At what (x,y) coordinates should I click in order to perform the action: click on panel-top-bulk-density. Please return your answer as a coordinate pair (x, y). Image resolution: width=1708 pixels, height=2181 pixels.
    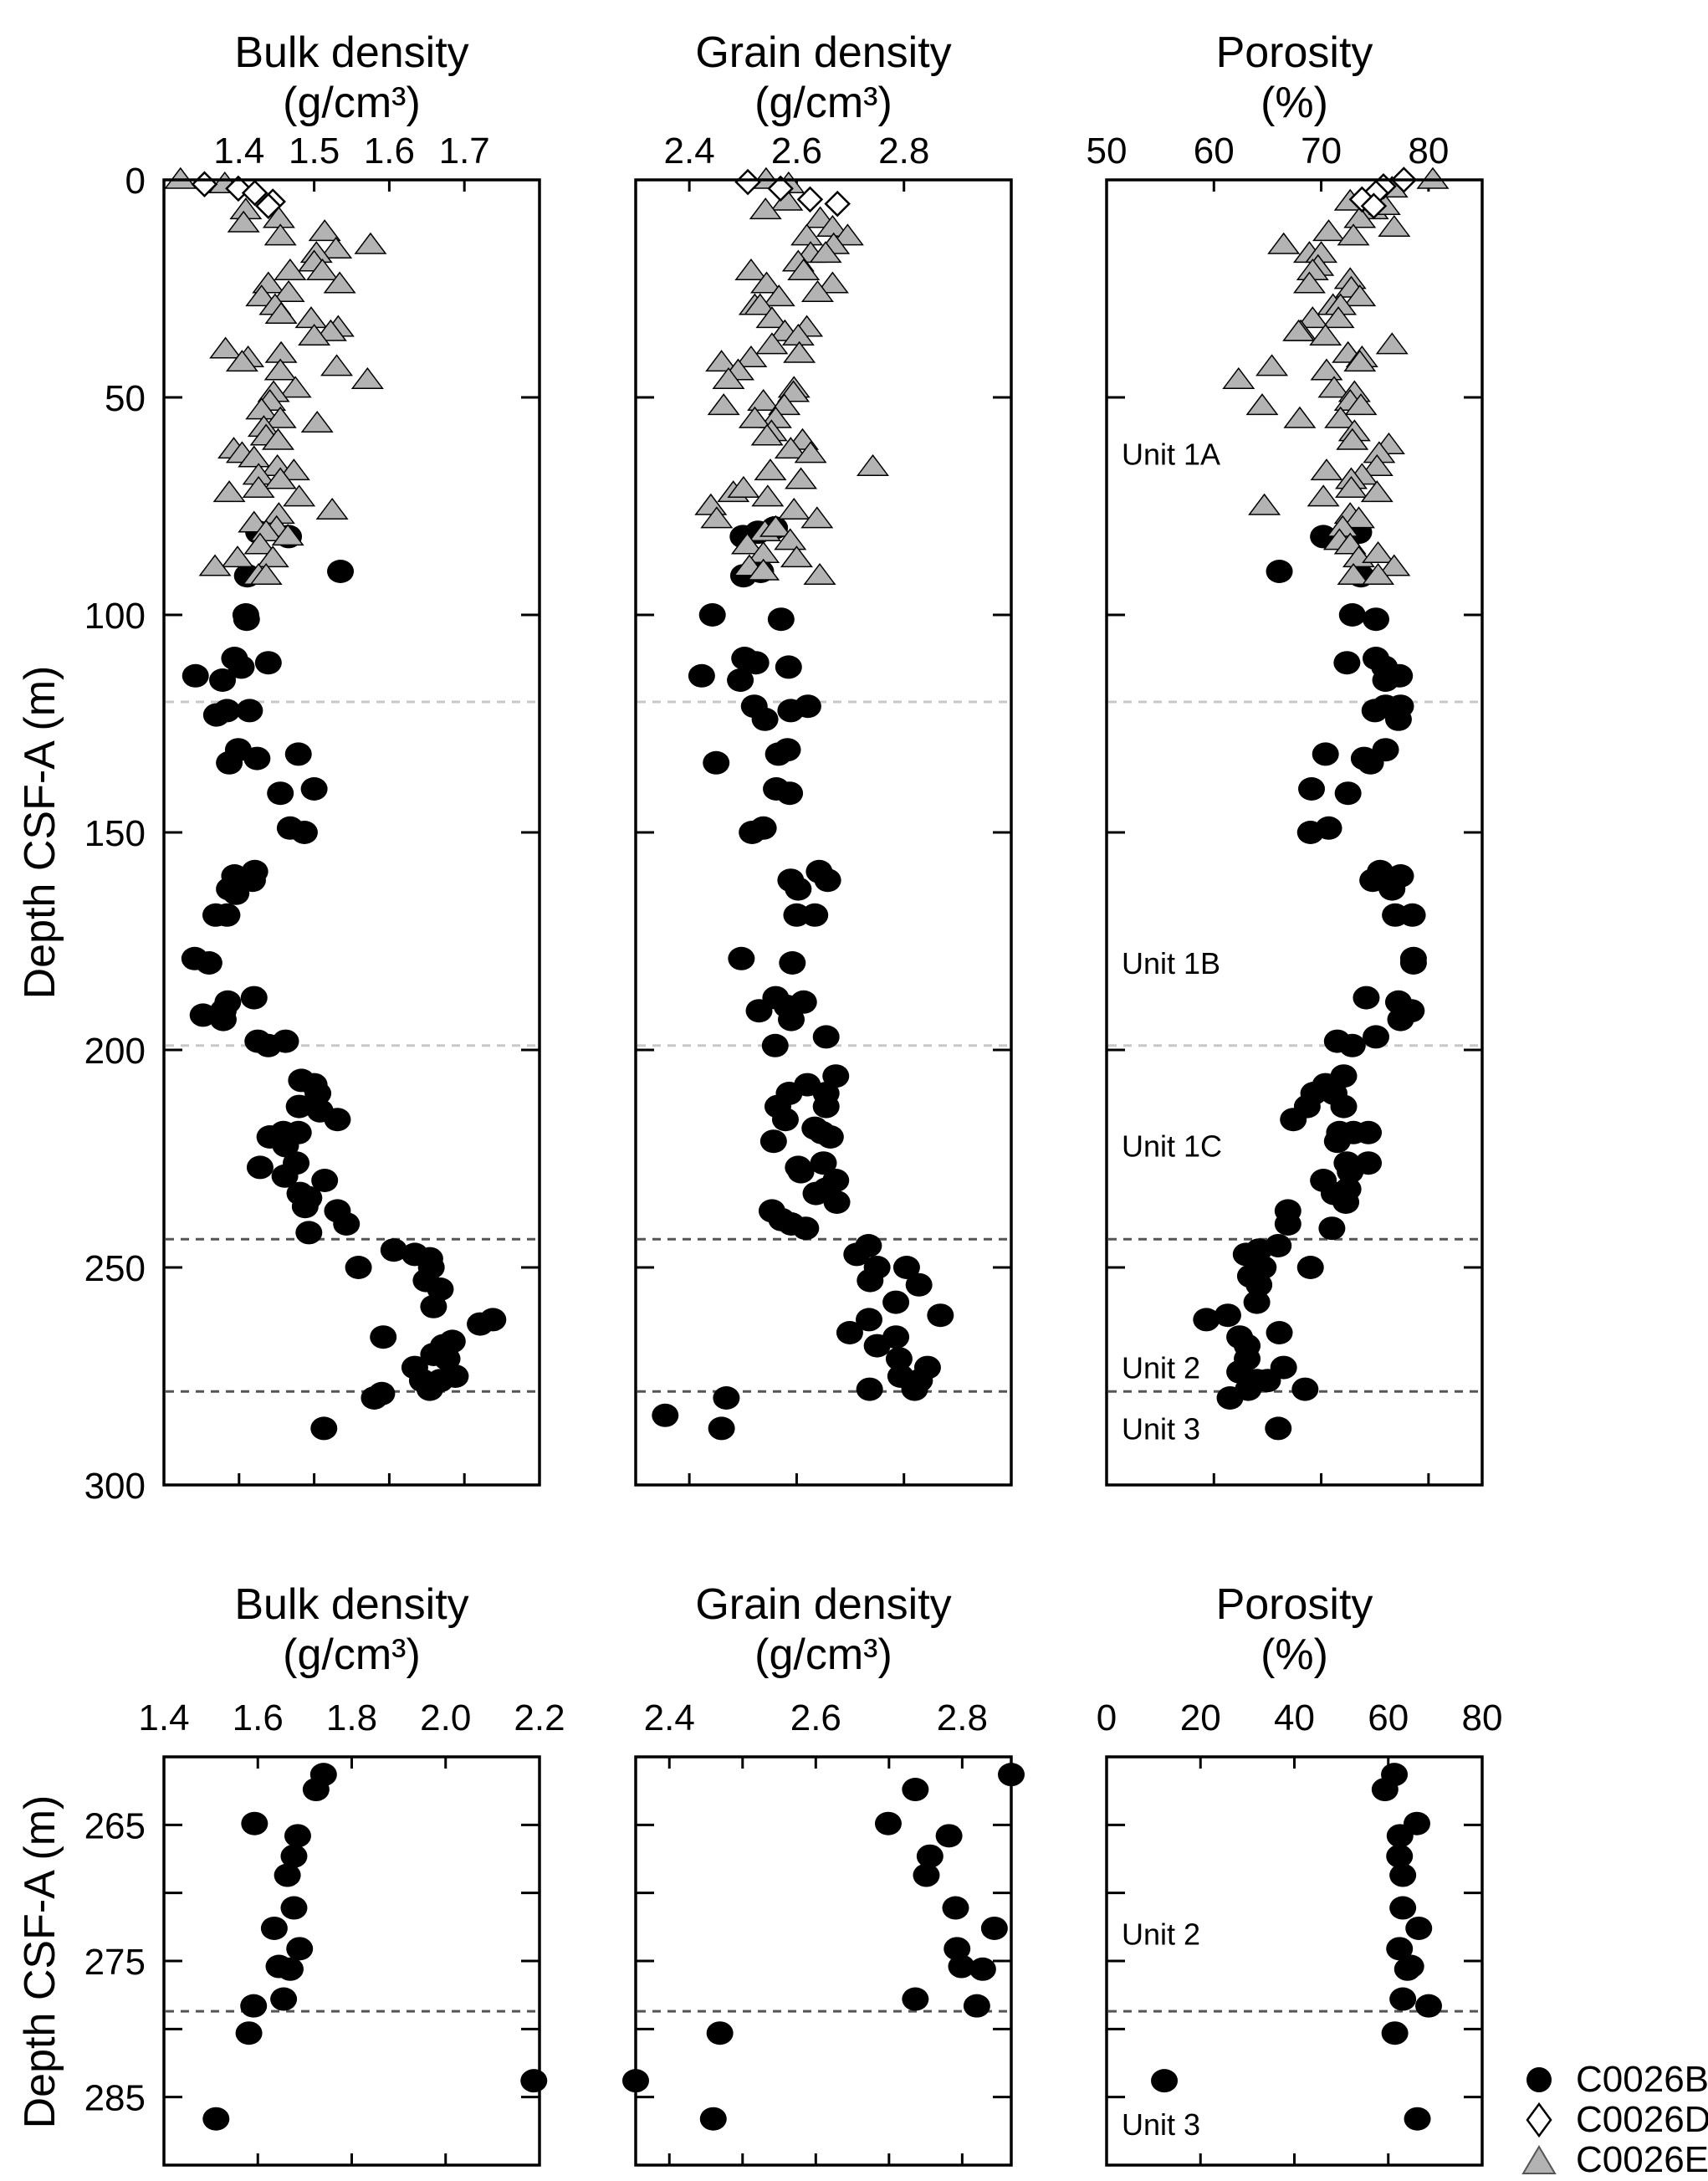
    Looking at the image, I should click on (351, 826).